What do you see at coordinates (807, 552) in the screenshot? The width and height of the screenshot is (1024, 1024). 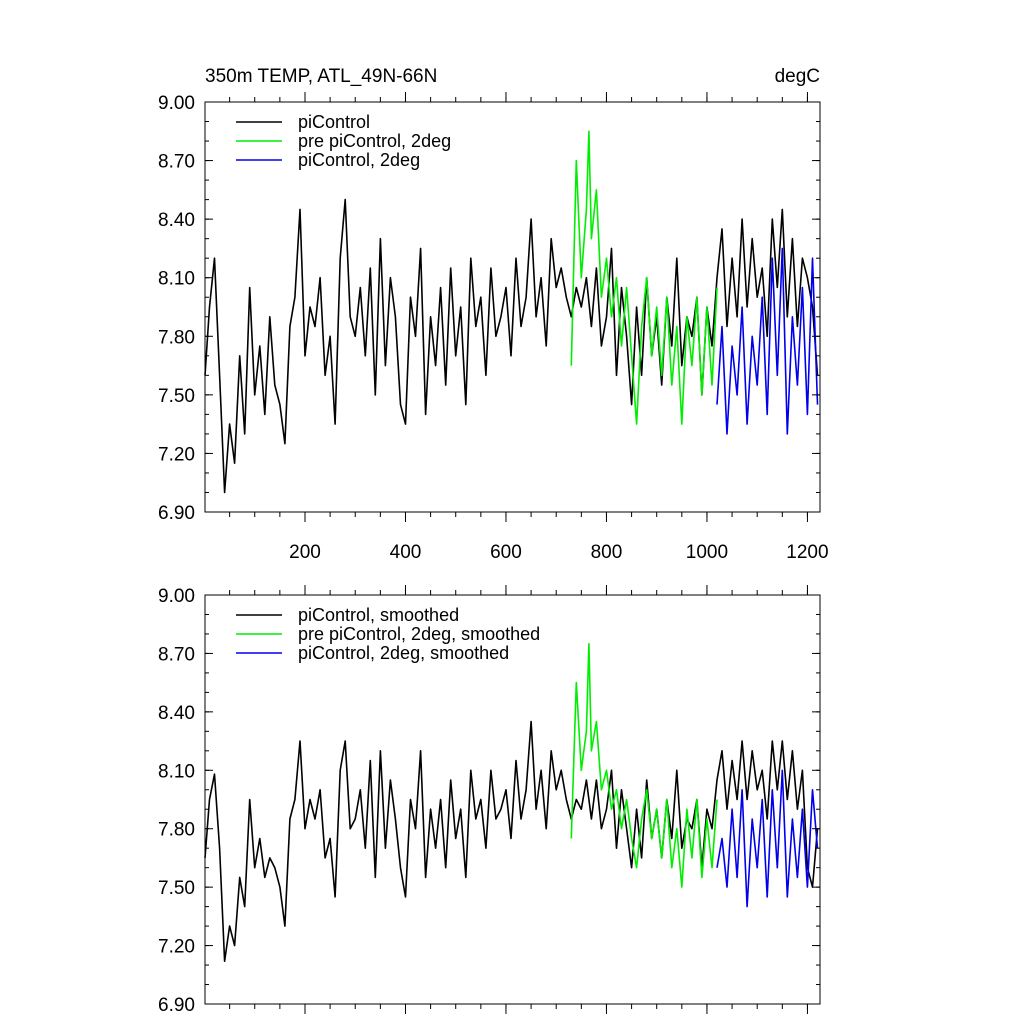 I see `x-tick-label: 1200` at bounding box center [807, 552].